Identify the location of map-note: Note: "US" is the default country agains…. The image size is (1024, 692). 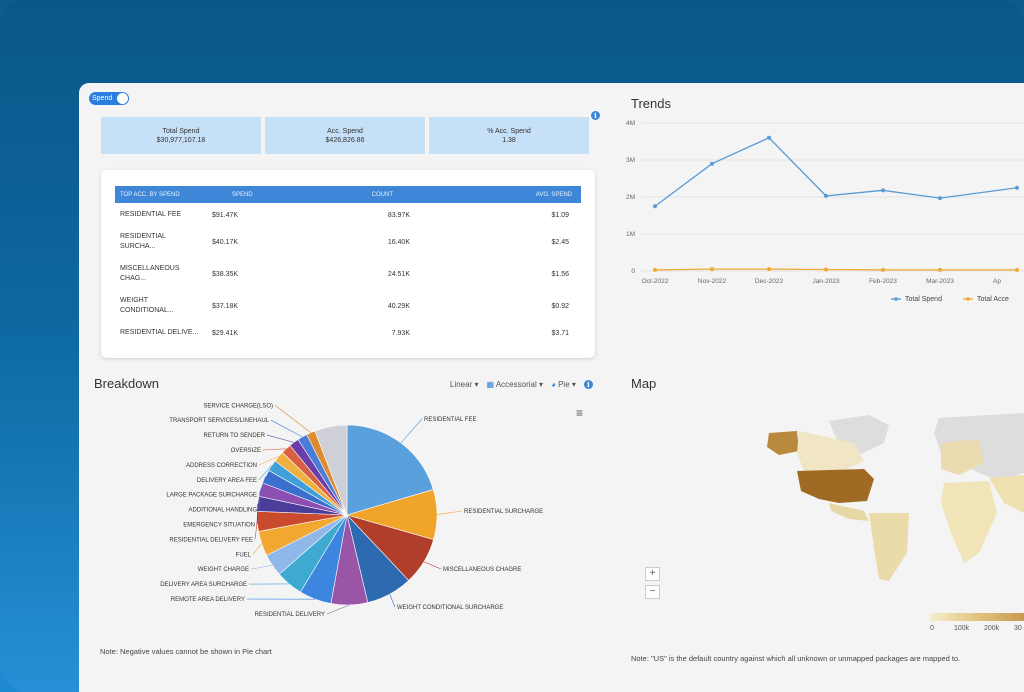
(796, 658).